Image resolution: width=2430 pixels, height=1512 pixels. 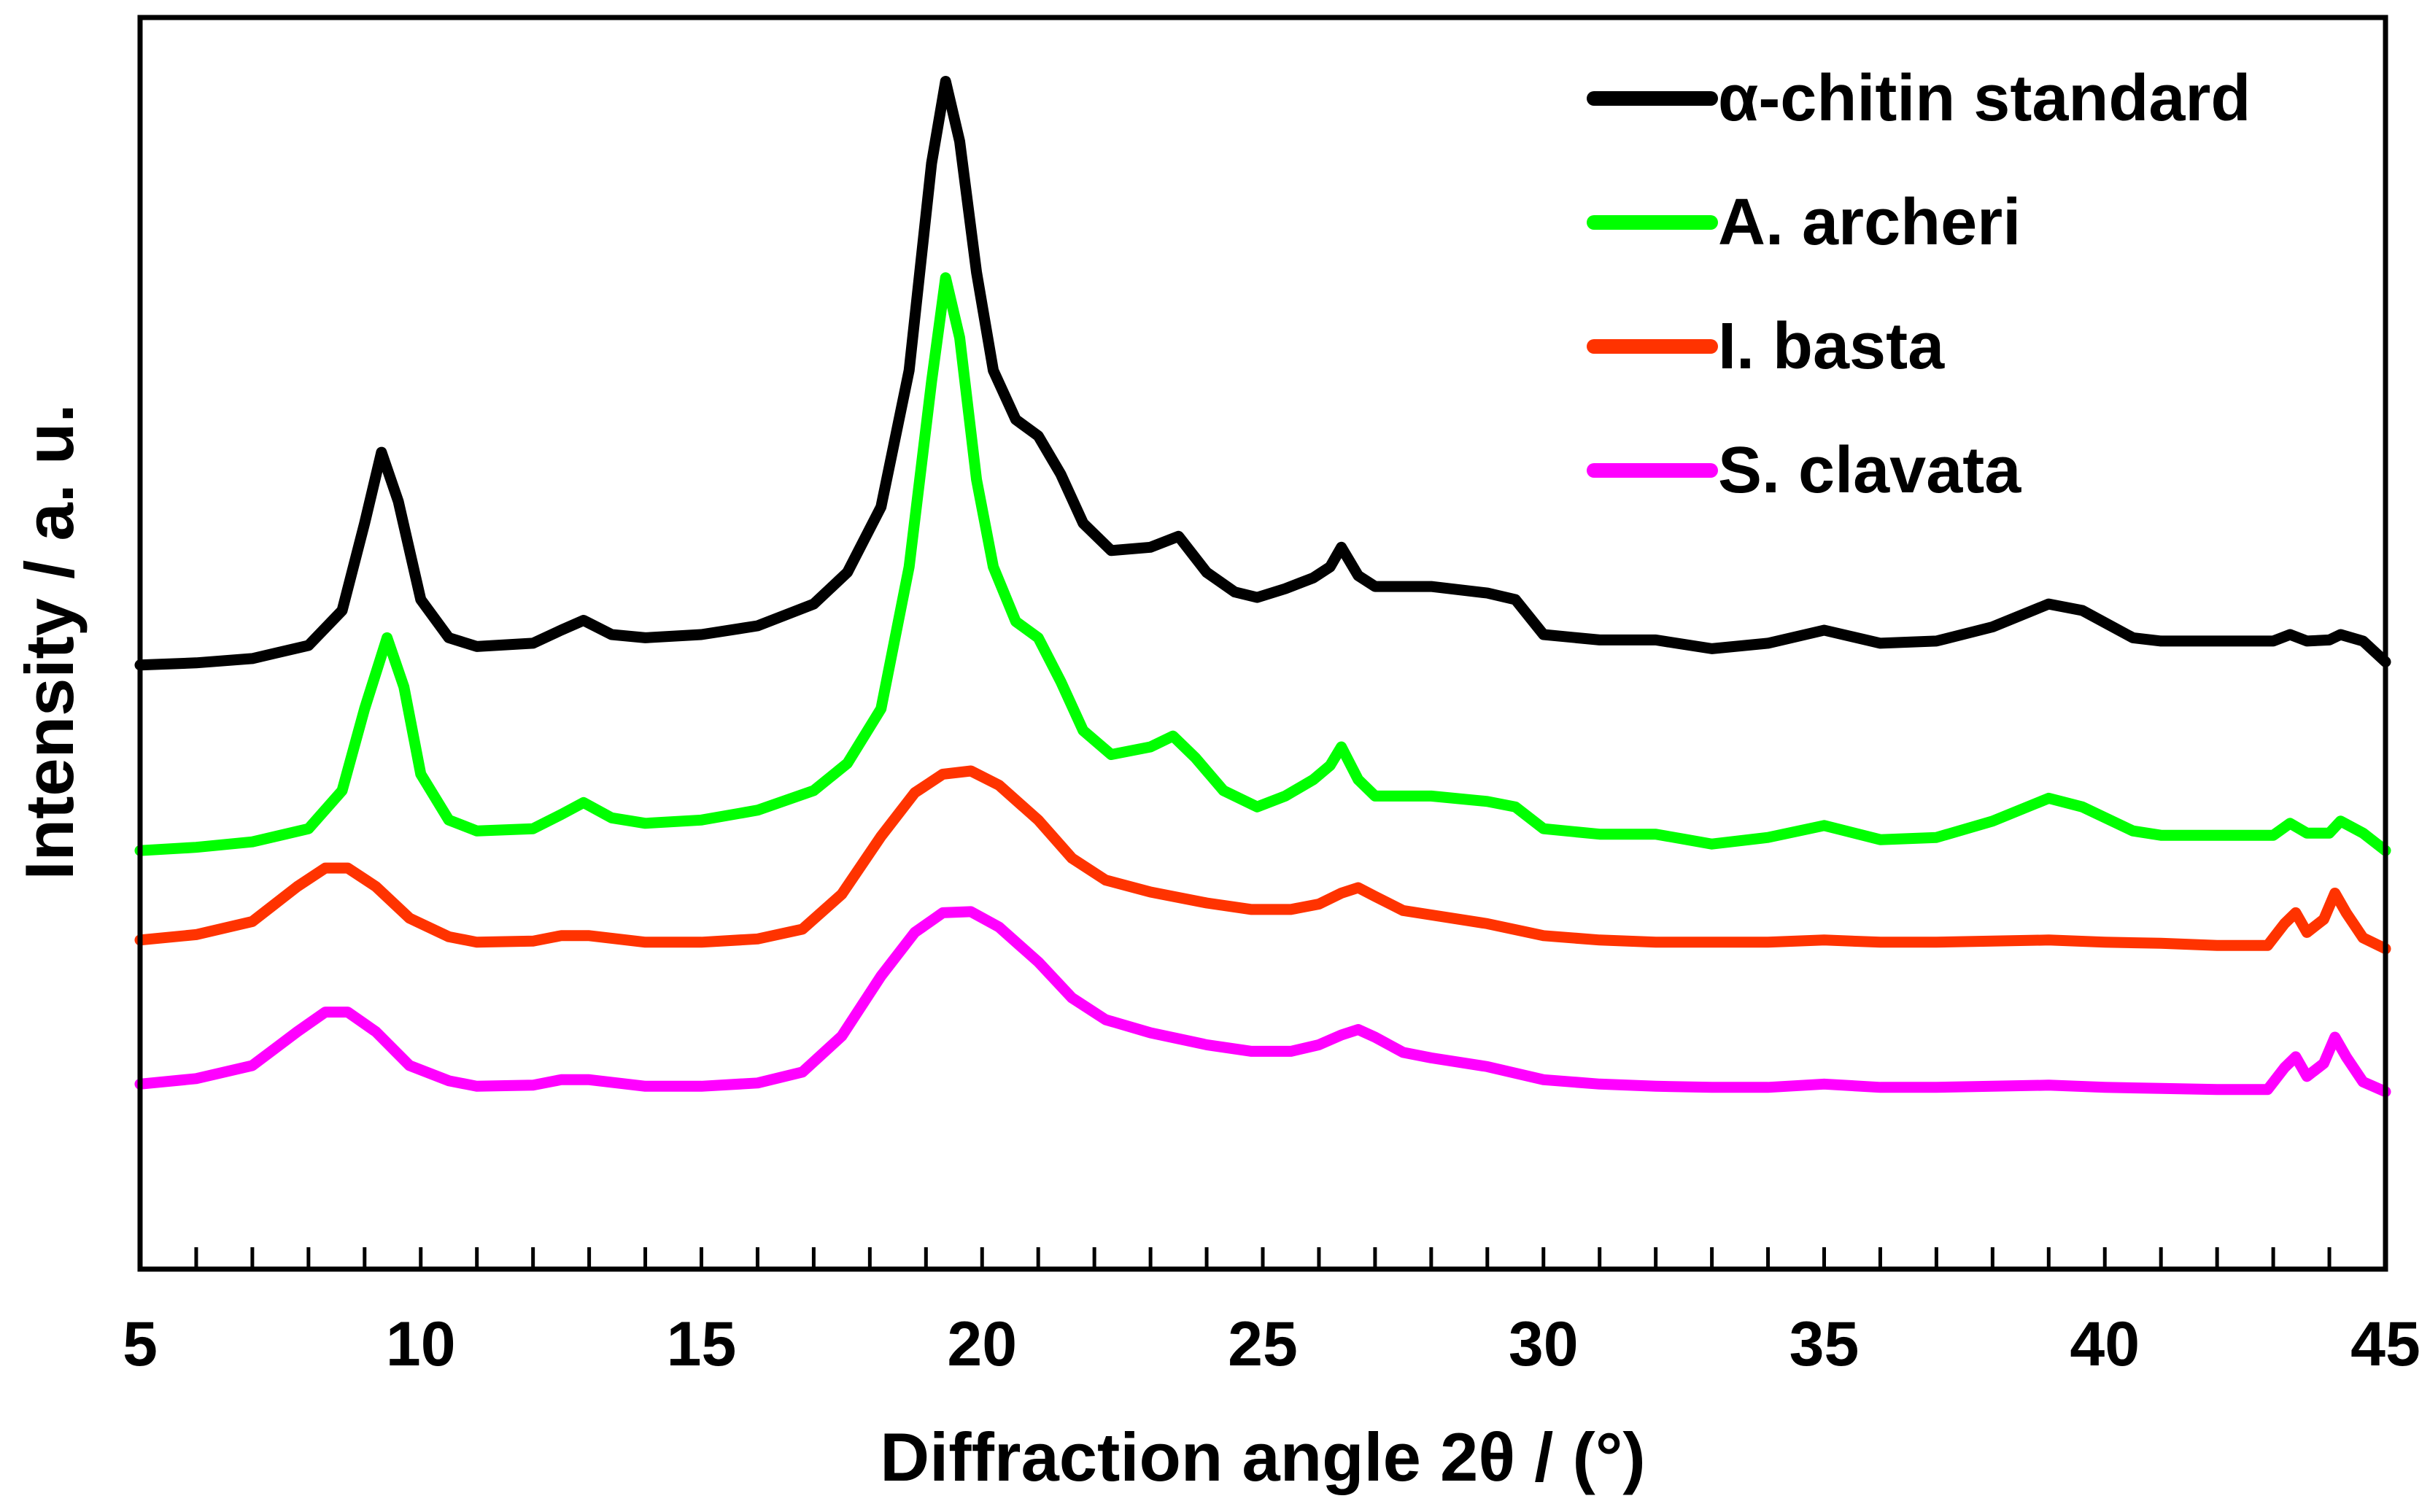 What do you see at coordinates (1869, 470) in the screenshot?
I see `legend-label: S. clavata` at bounding box center [1869, 470].